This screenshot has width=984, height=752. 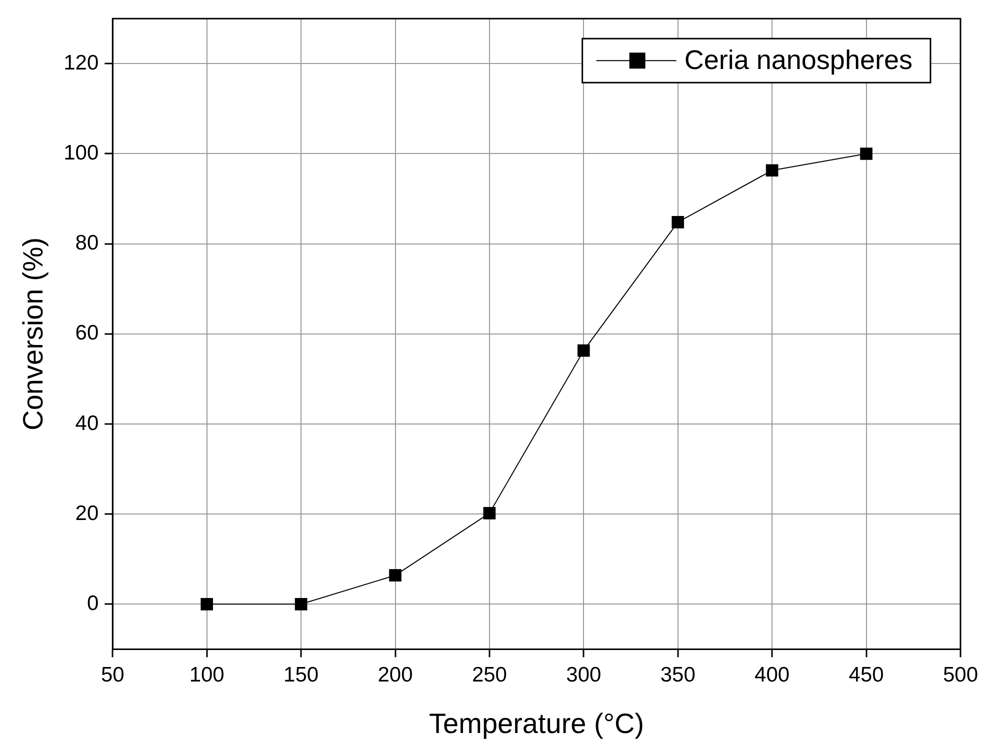 I want to click on x-tick-label: 500, so click(x=960, y=675).